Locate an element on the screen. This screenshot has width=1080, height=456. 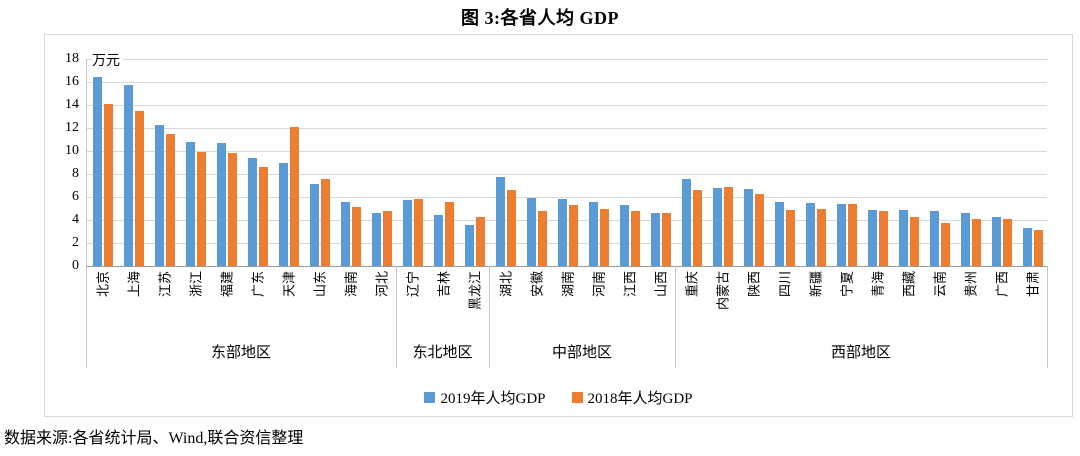
x-axis-label-江苏: 江苏 is located at coordinates (163, 305).